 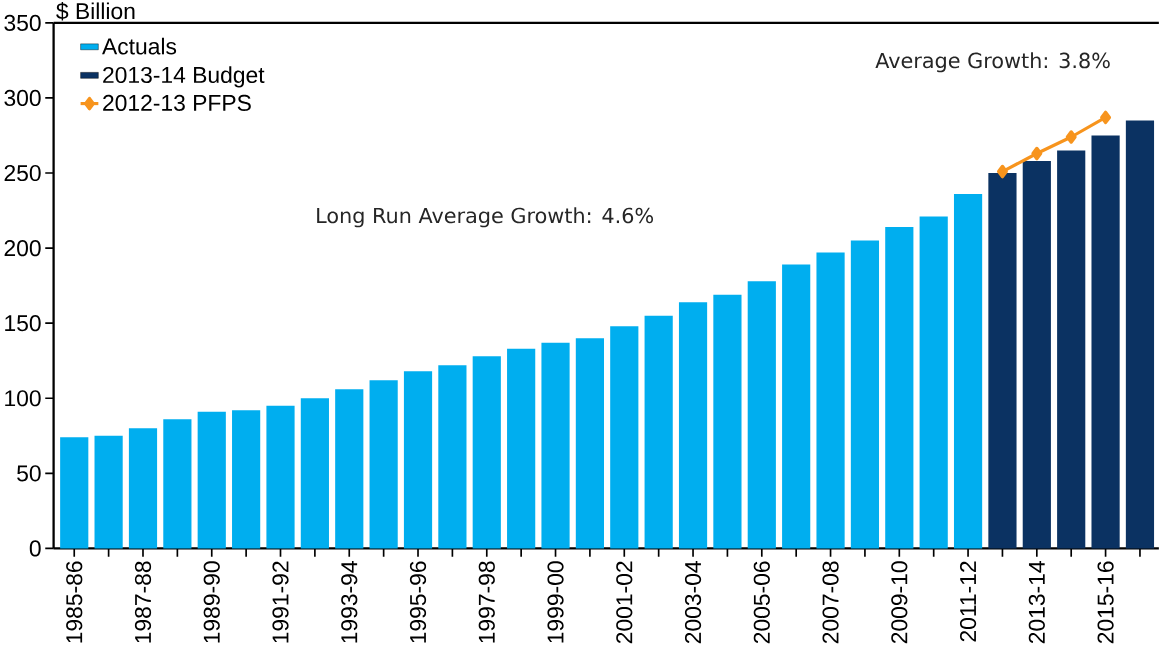 I want to click on x-tick-label: 2003-04, so click(x=693, y=602).